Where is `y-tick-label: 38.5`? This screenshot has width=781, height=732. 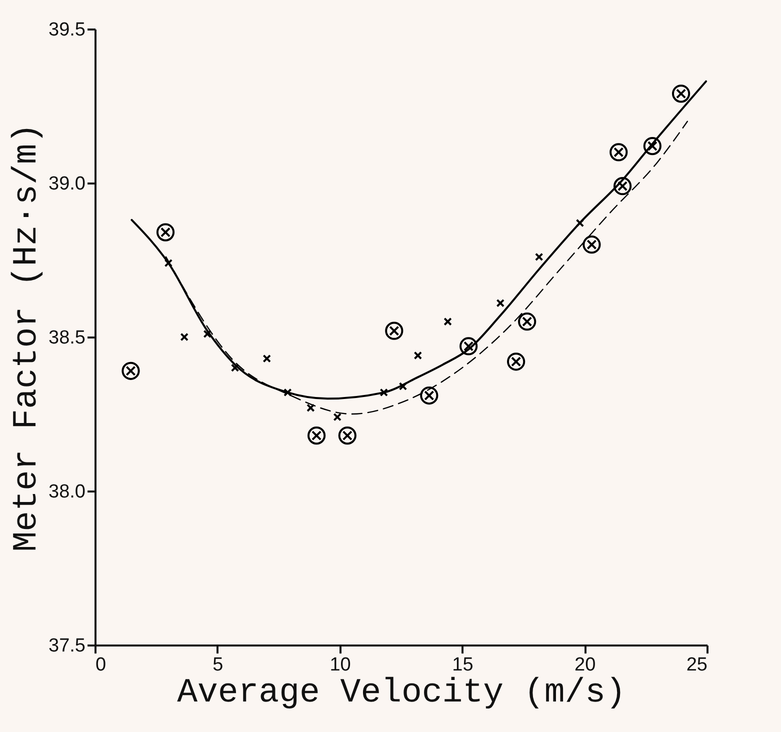
y-tick-label: 38.5 is located at coordinates (67, 338).